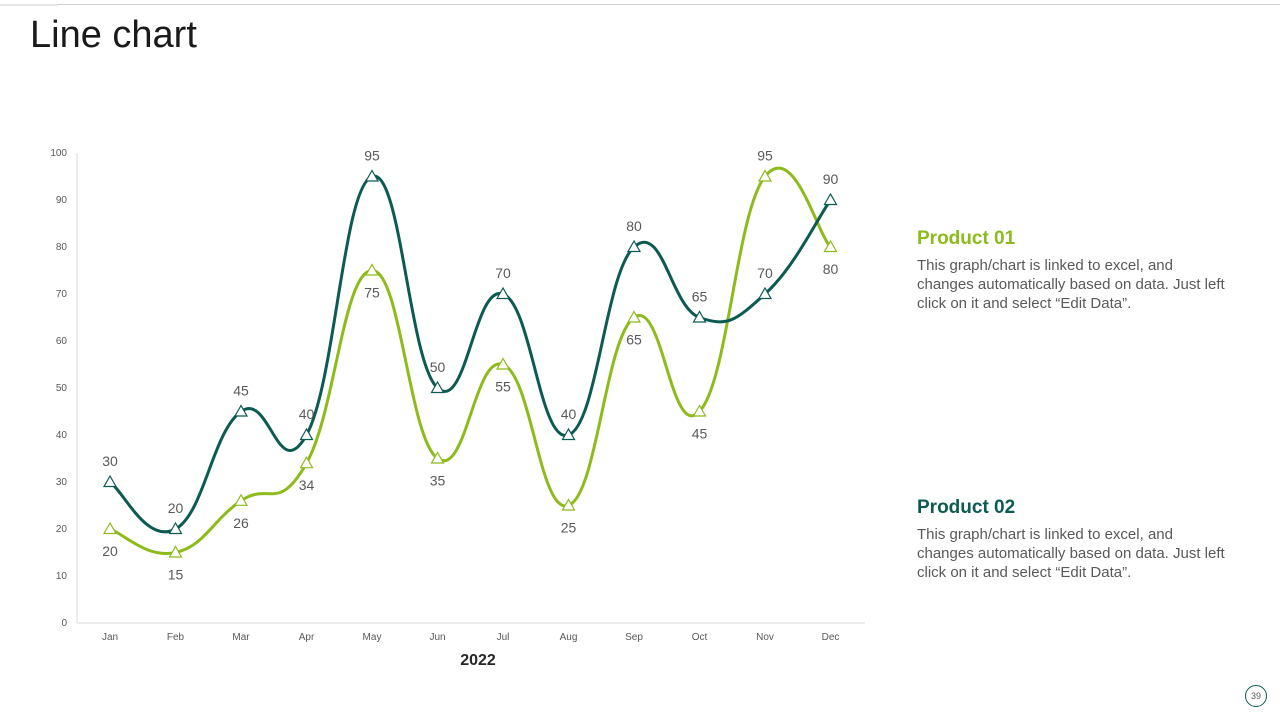 The width and height of the screenshot is (1280, 720). I want to click on top-divider, so click(640, 4).